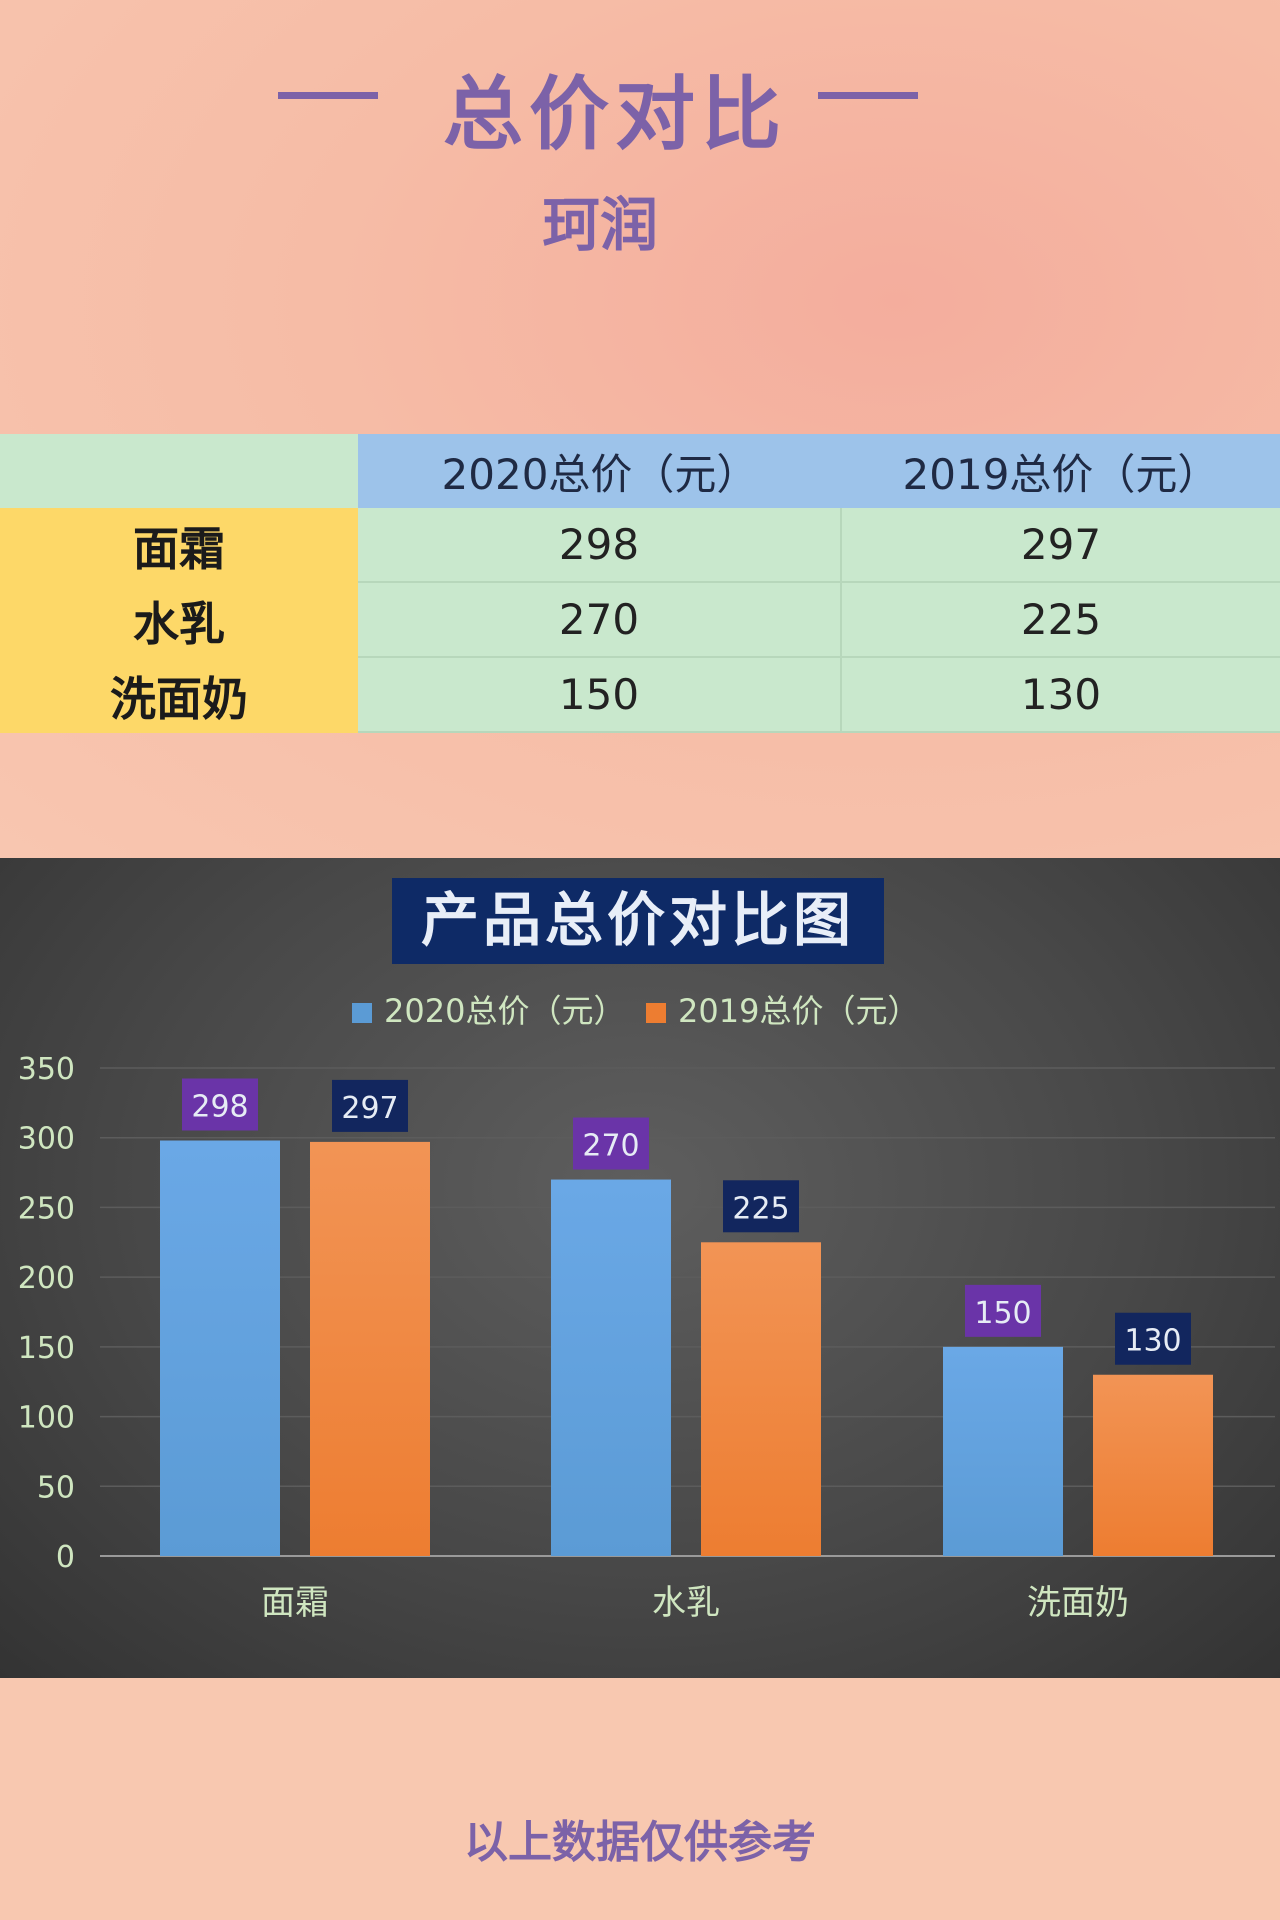 This screenshot has height=1920, width=1280. What do you see at coordinates (328, 95) in the screenshot?
I see `title-dash-left` at bounding box center [328, 95].